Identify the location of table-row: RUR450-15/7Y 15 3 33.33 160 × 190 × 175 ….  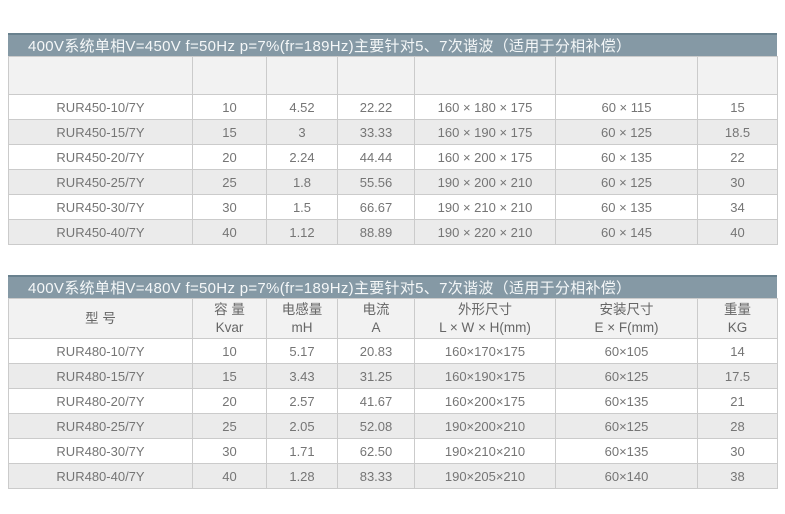
(393, 132).